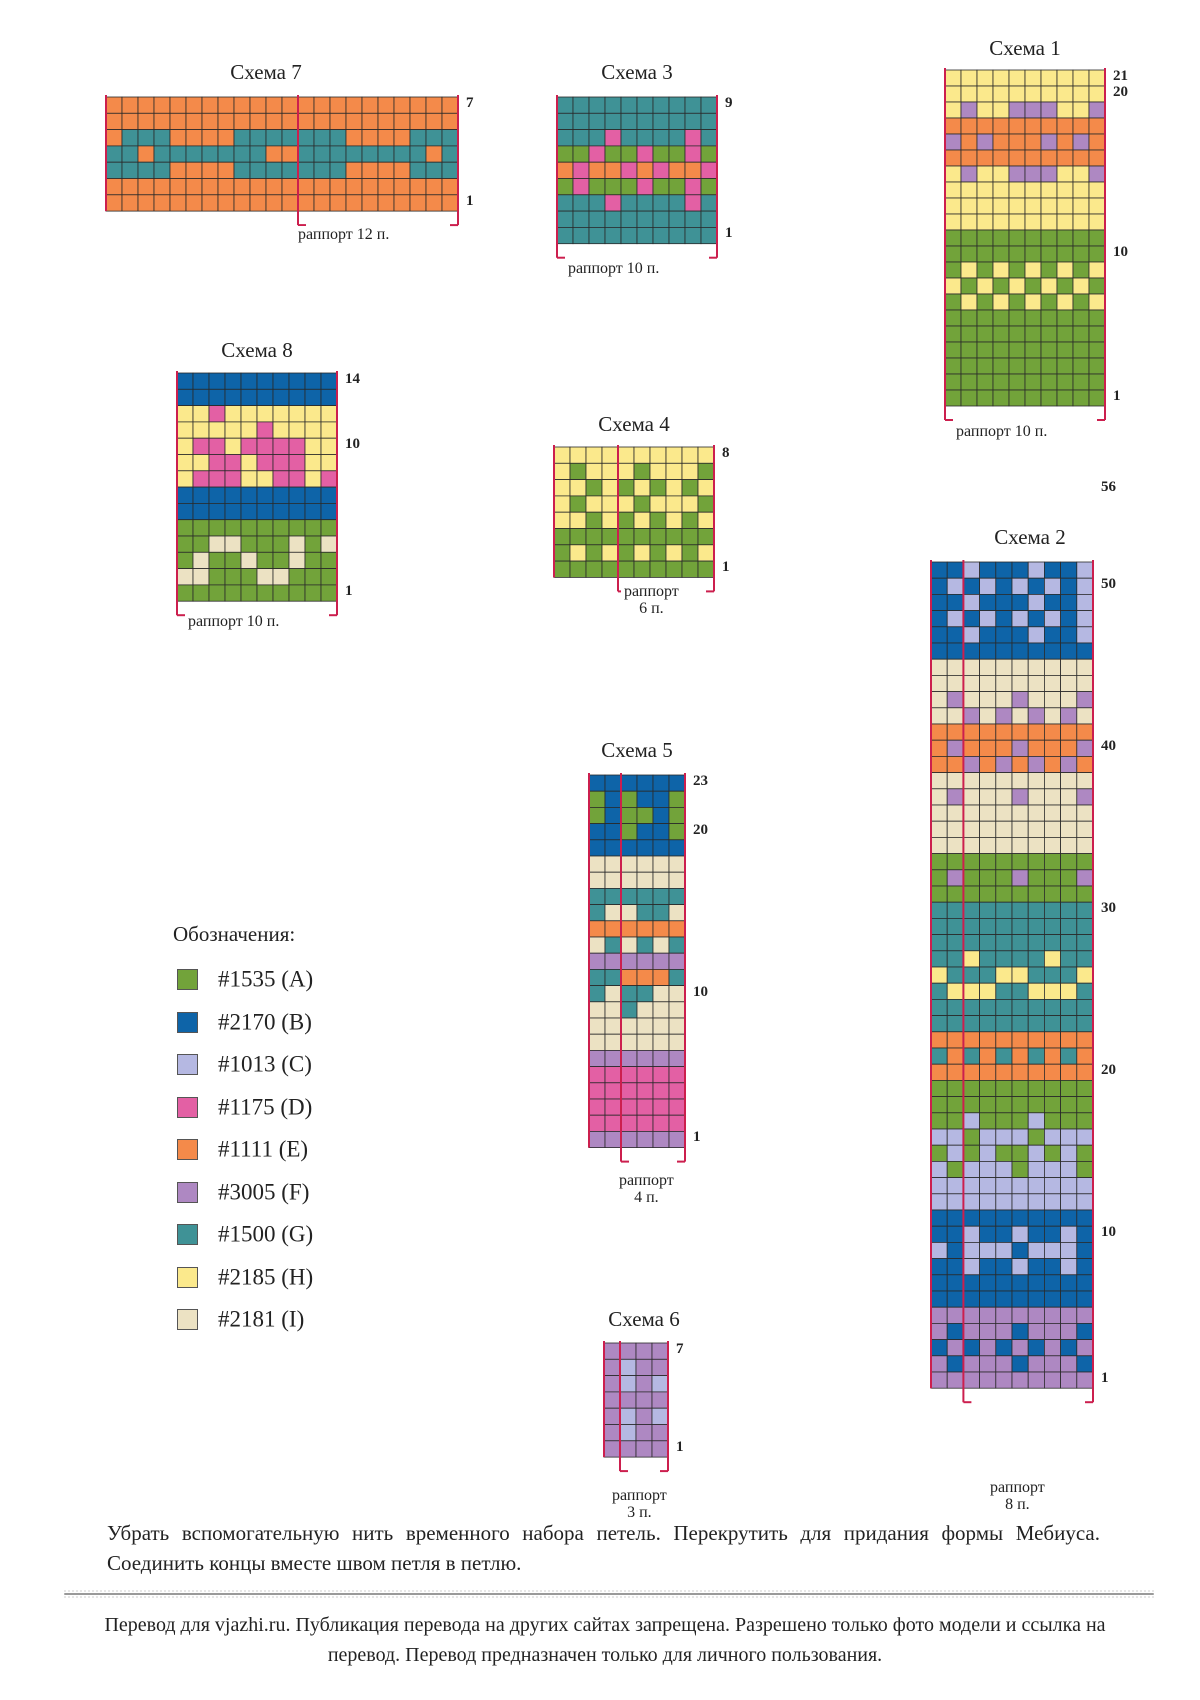 This screenshot has width=1200, height=1700. I want to click on row-label: 14, so click(352, 379).